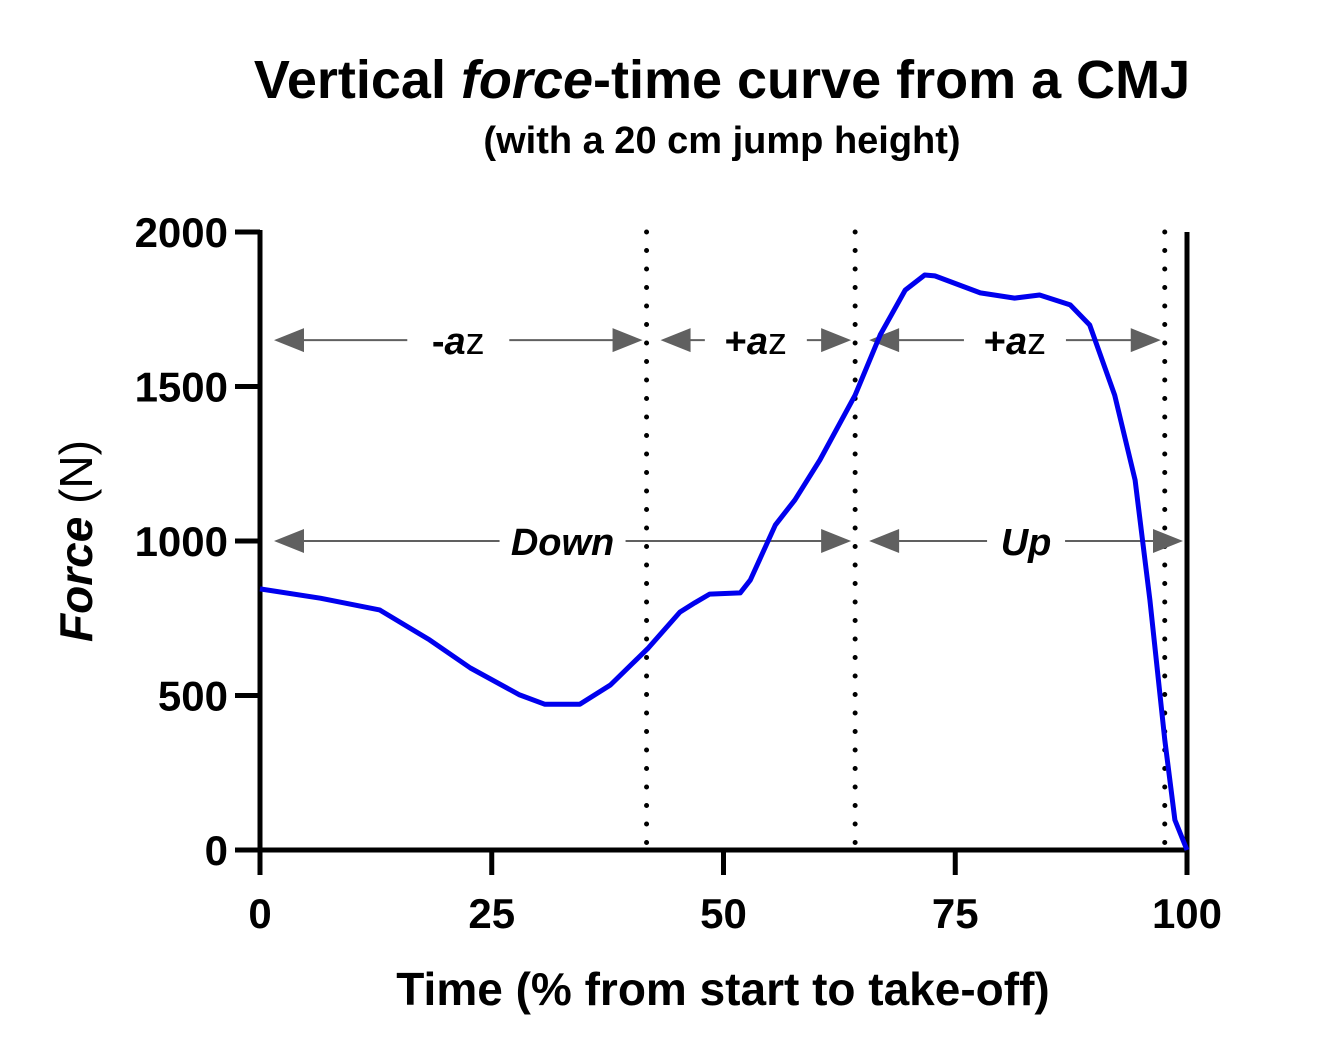  I want to click on x-tick-label: 100, so click(1187, 913).